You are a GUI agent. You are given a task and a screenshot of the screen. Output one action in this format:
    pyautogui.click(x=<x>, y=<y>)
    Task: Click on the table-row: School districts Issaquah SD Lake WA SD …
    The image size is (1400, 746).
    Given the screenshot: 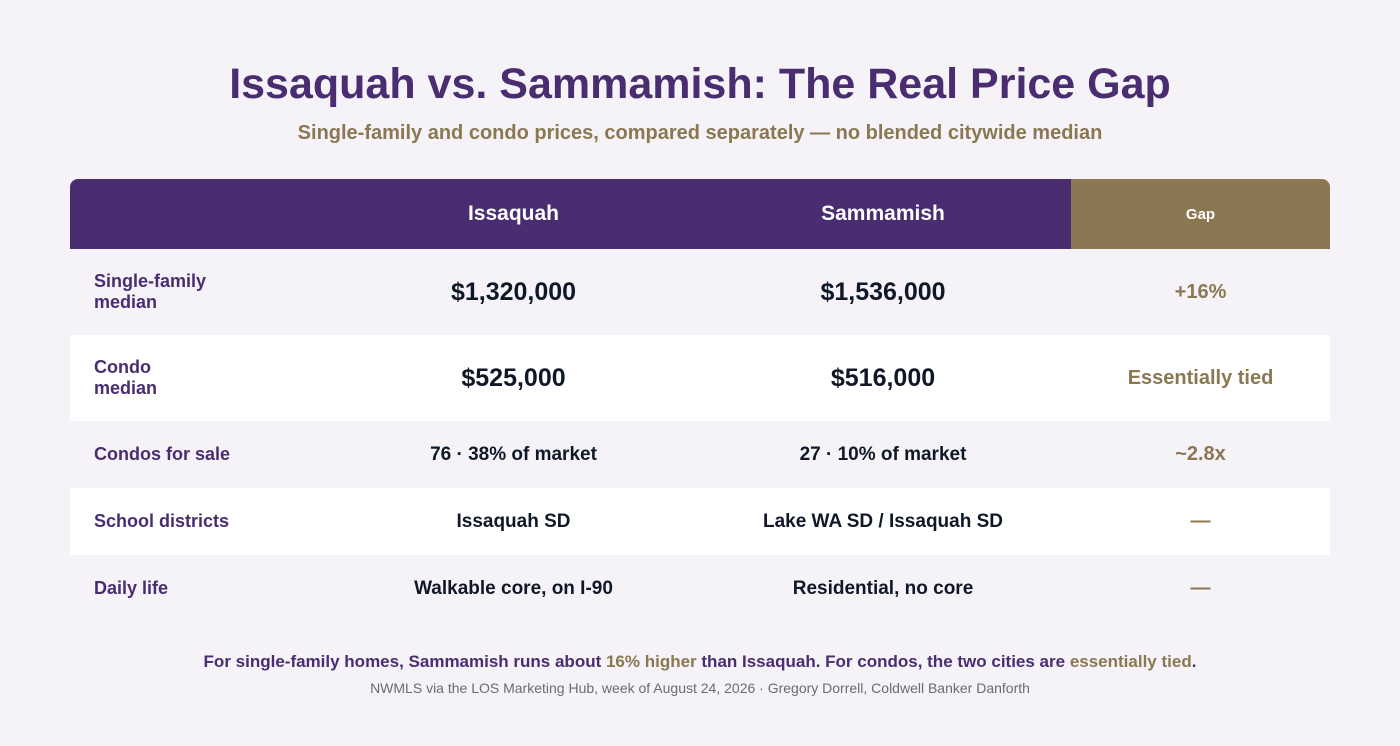 What is the action you would take?
    pyautogui.click(x=700, y=521)
    